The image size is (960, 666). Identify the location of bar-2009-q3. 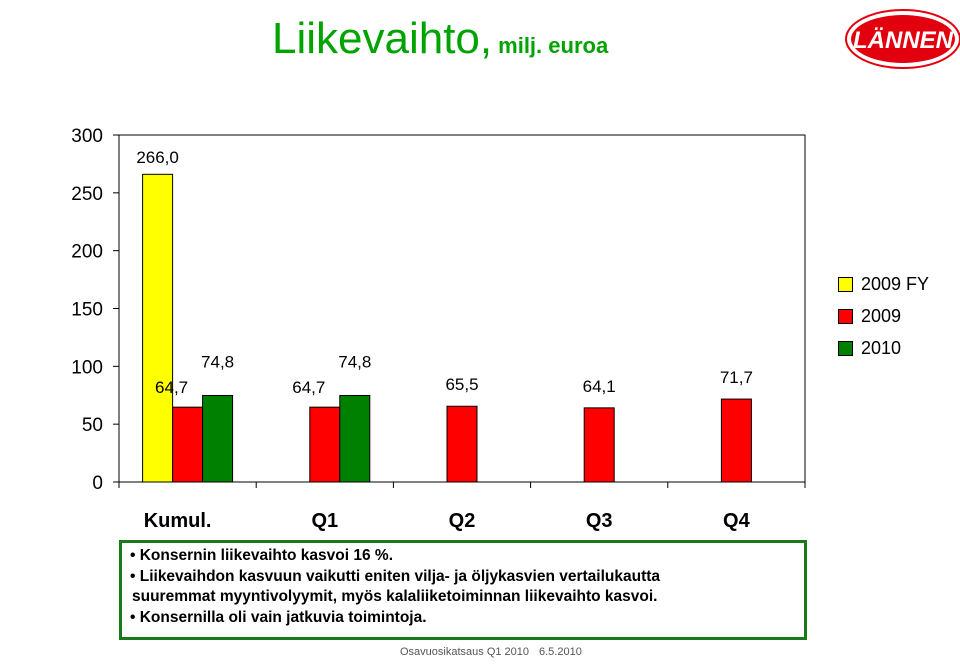
(599, 445).